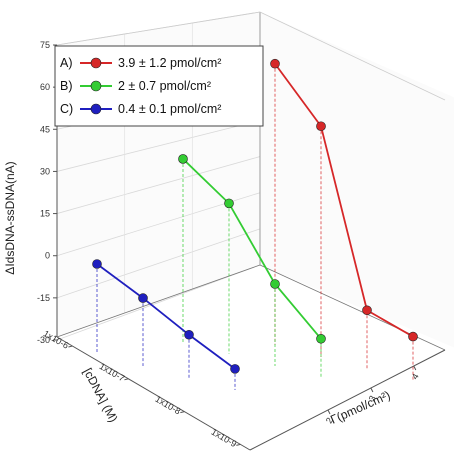  I want to click on z-tick-label: 0, so click(47, 256).